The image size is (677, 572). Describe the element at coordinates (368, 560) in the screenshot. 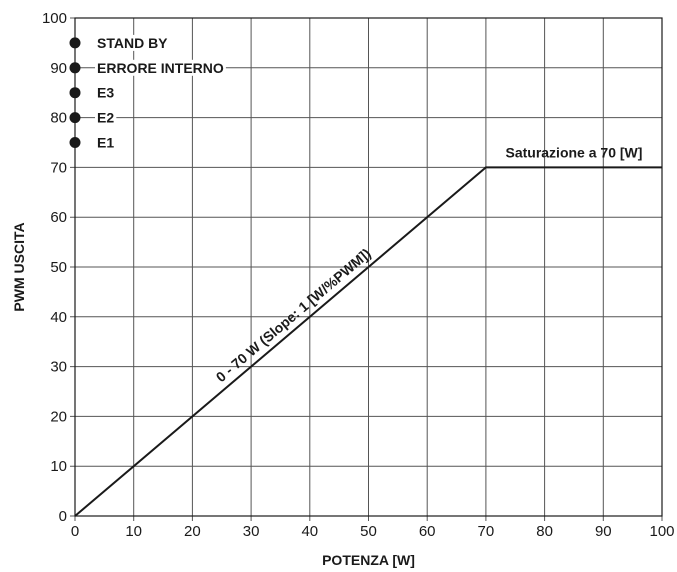

I see `x-axis-title: POTENZA [W]` at that location.